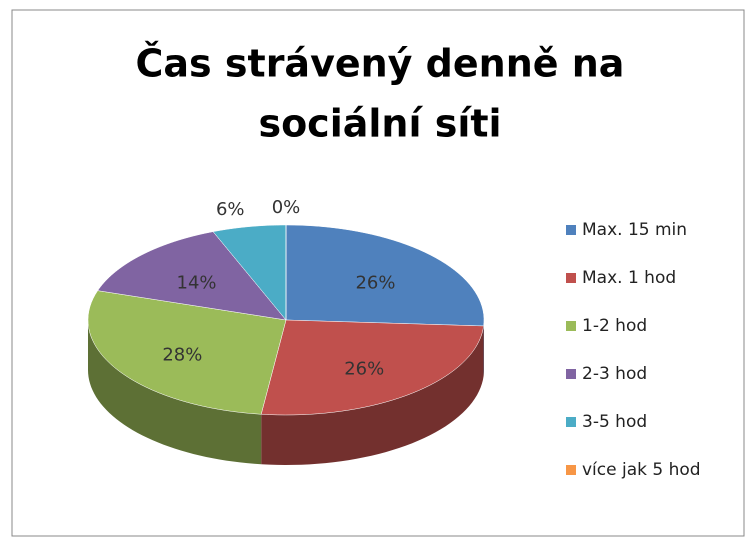 The height and width of the screenshot is (541, 749). What do you see at coordinates (230, 209) in the screenshot?
I see `data-label: 6%` at bounding box center [230, 209].